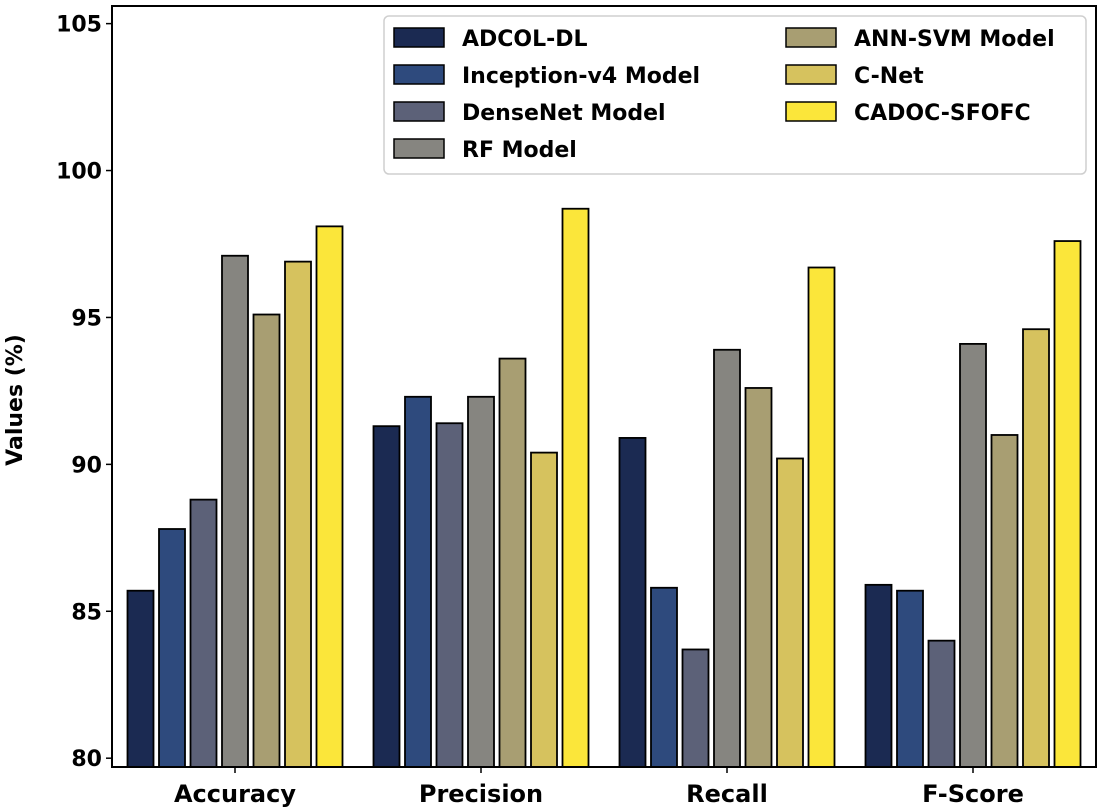 The width and height of the screenshot is (1105, 812). What do you see at coordinates (79, 25) in the screenshot?
I see `y-tick-label: 105` at bounding box center [79, 25].